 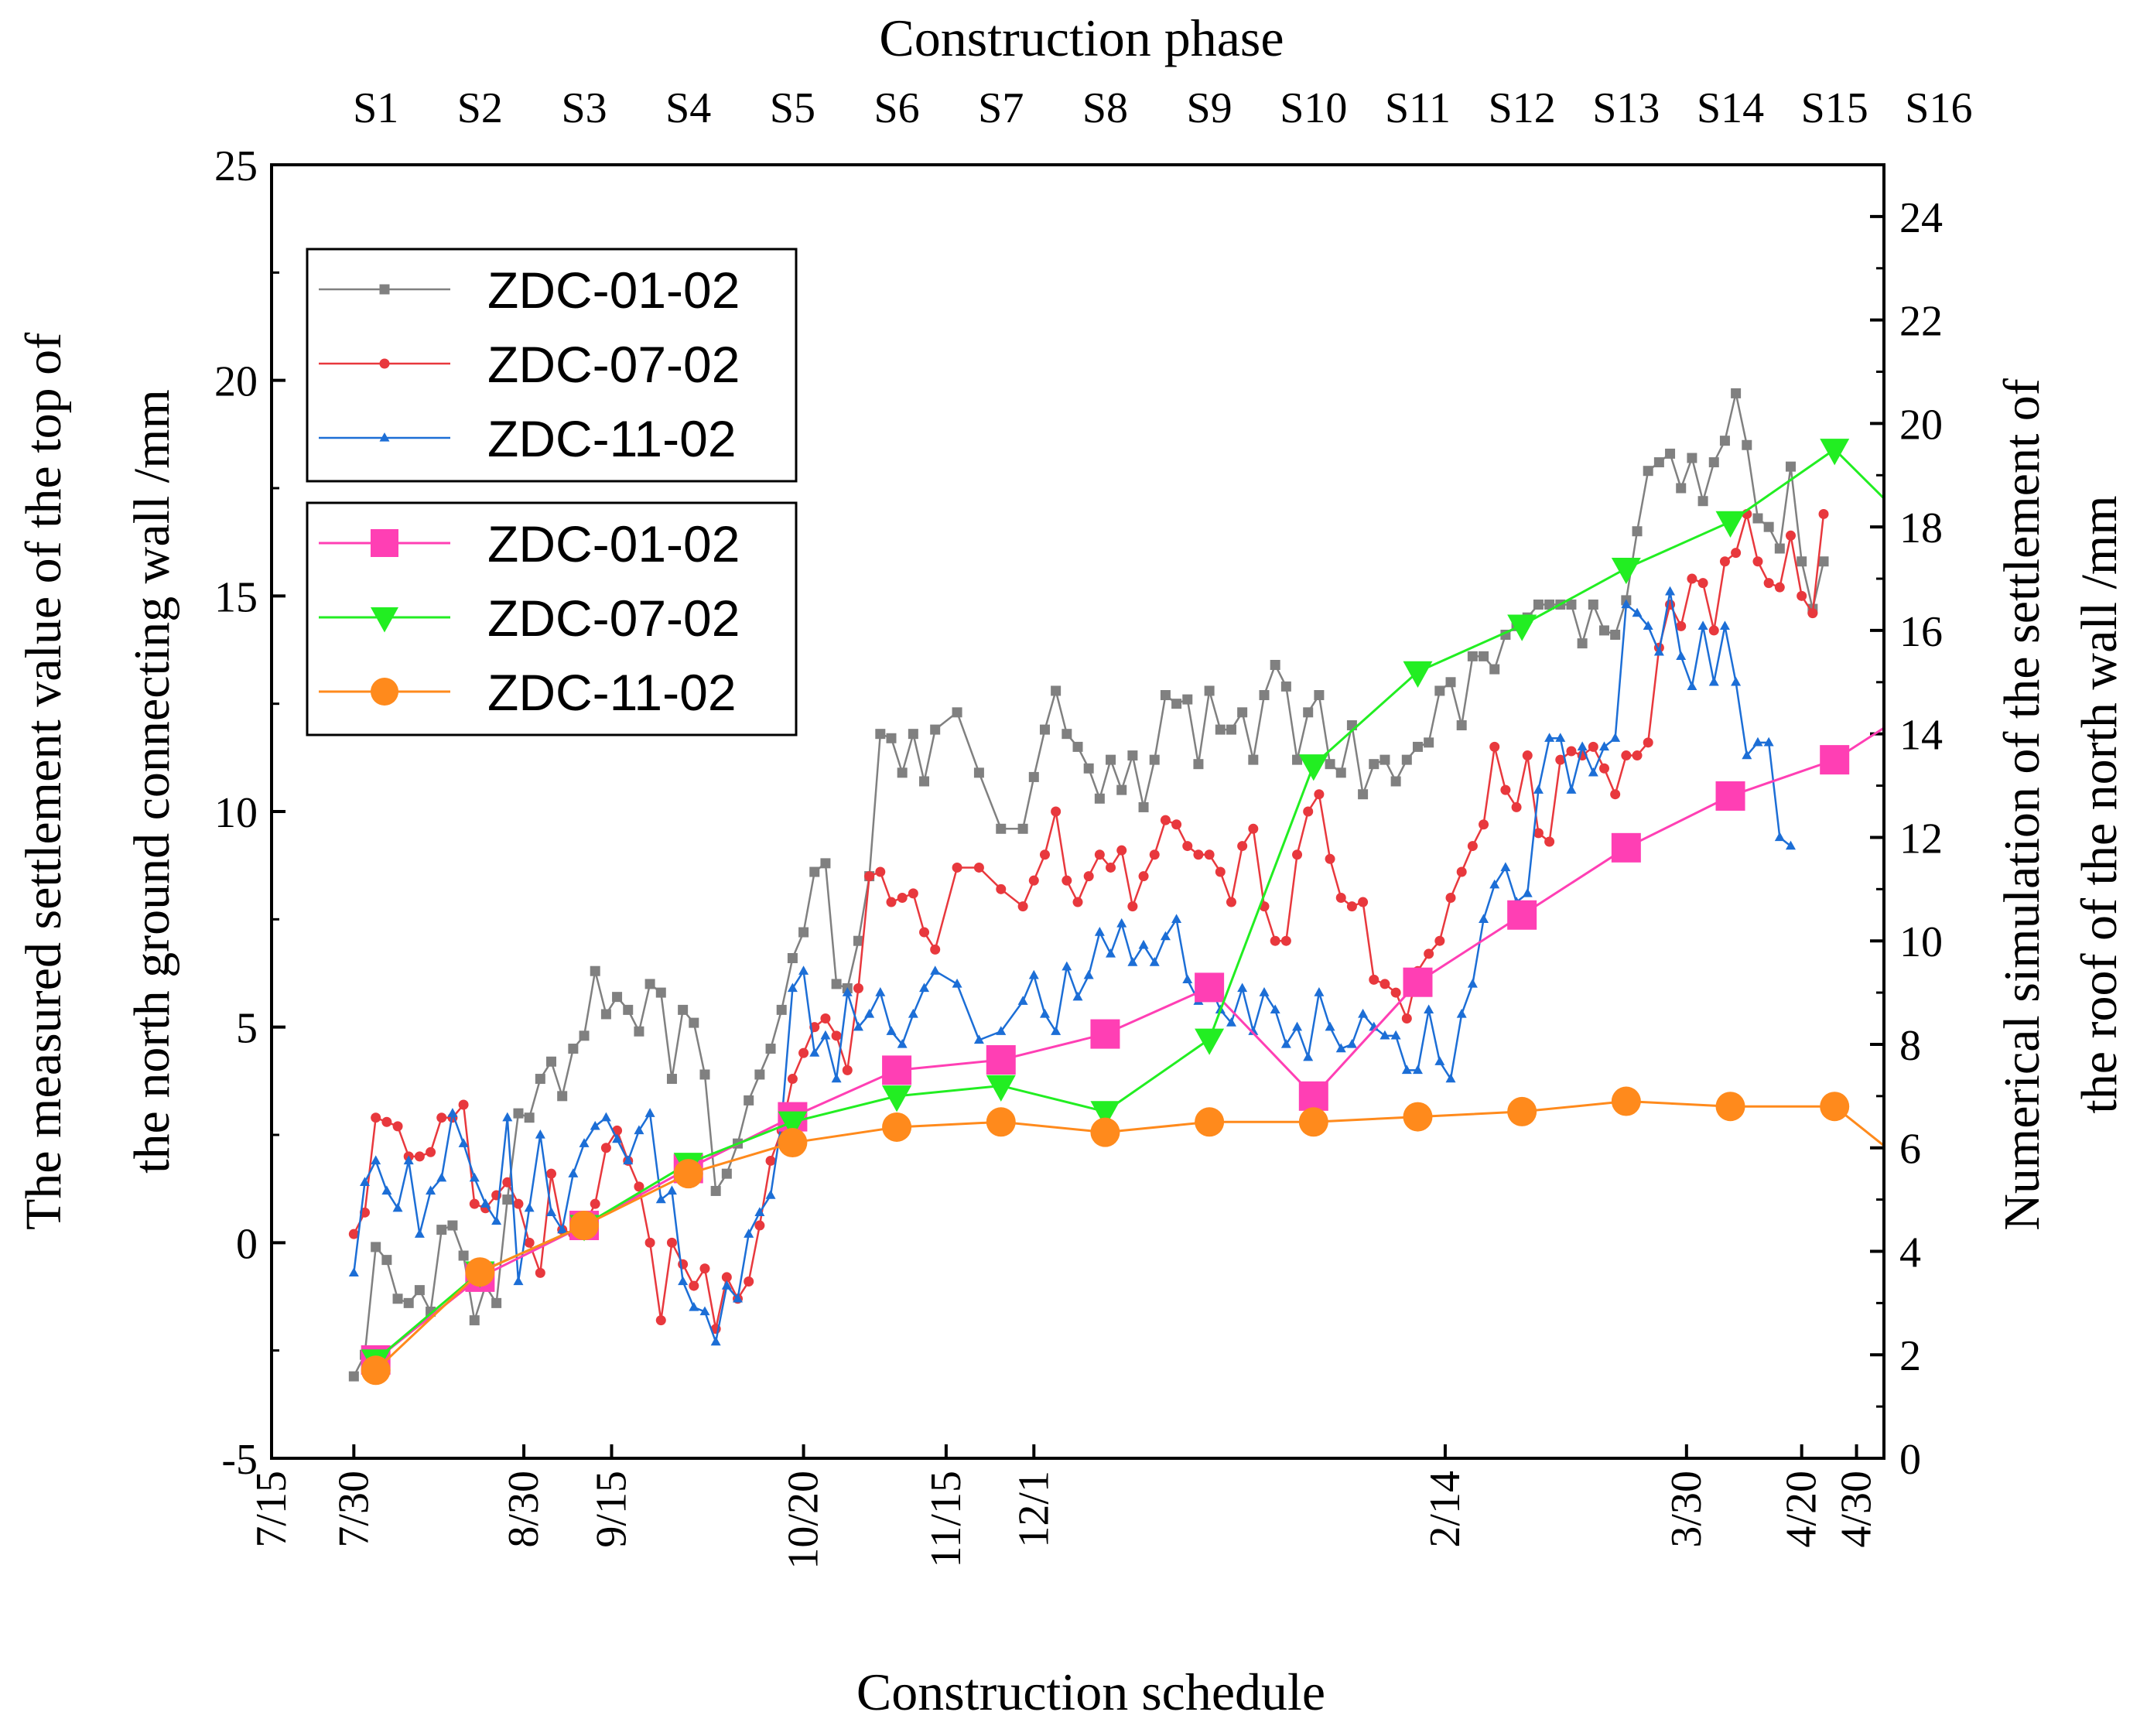 What do you see at coordinates (1921, 218) in the screenshot?
I see `right-tick-label: 24` at bounding box center [1921, 218].